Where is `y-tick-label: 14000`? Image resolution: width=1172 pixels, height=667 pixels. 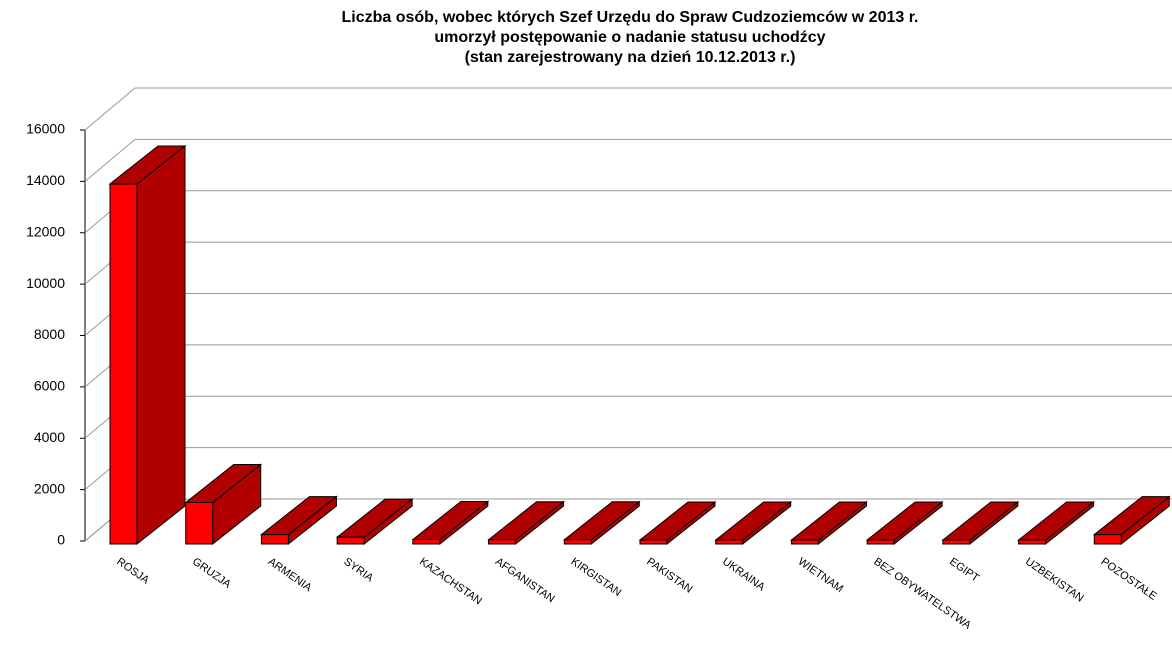 y-tick-label: 14000 is located at coordinates (45, 180).